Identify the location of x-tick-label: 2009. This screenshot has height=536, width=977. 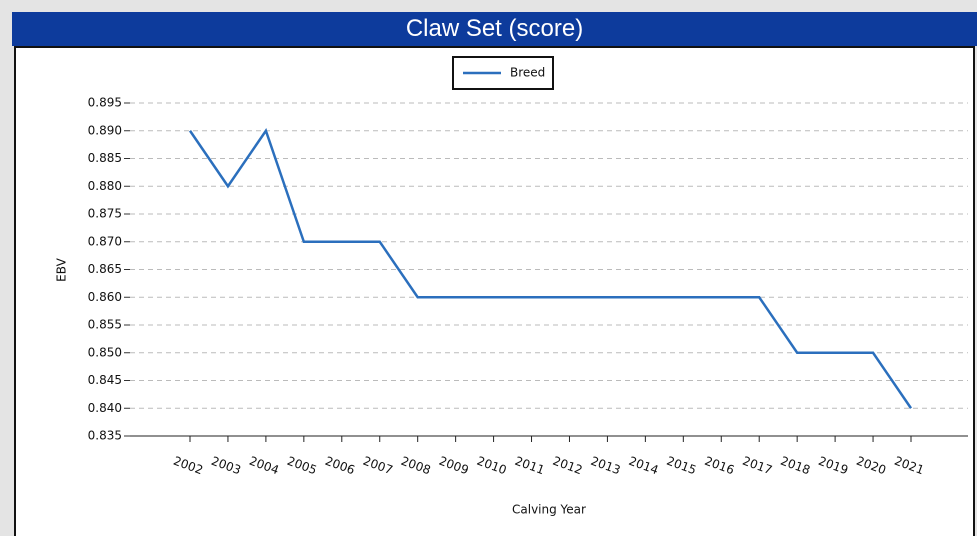
(453, 466).